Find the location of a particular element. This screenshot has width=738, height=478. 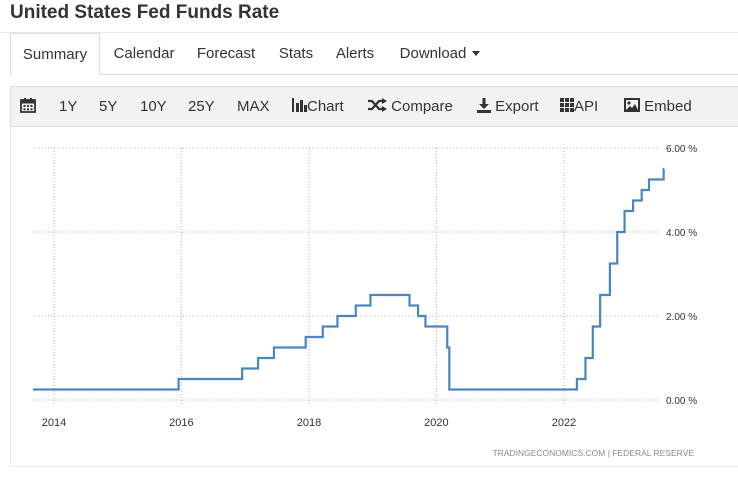

x-tick-label: 2022 is located at coordinates (564, 423).